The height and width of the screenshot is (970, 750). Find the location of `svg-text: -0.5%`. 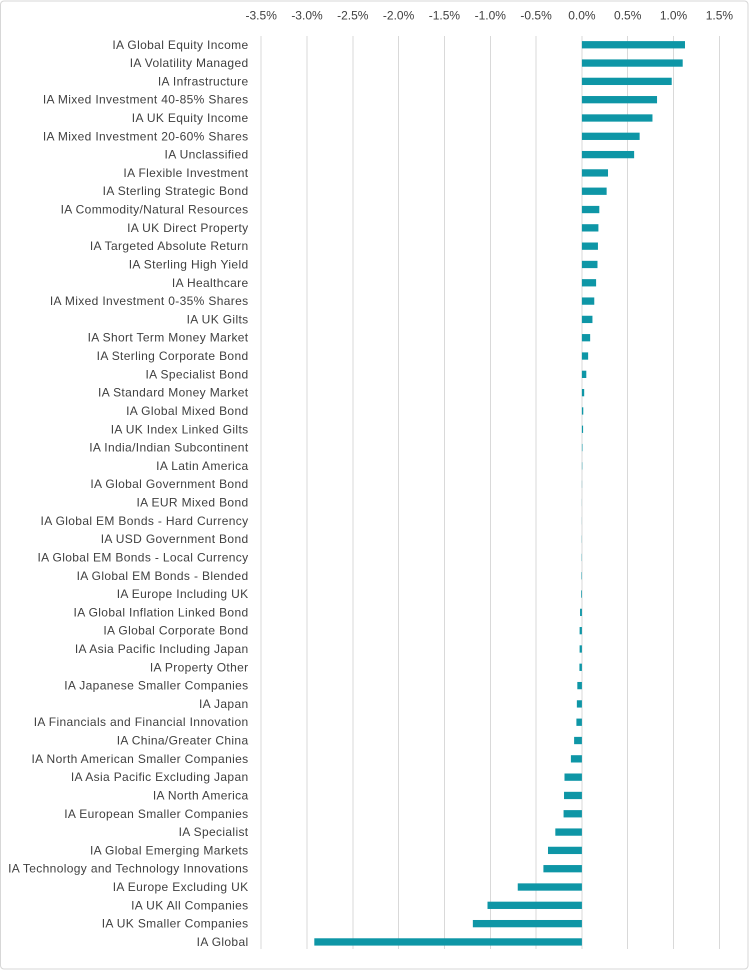

svg-text: -0.5% is located at coordinates (536, 16).